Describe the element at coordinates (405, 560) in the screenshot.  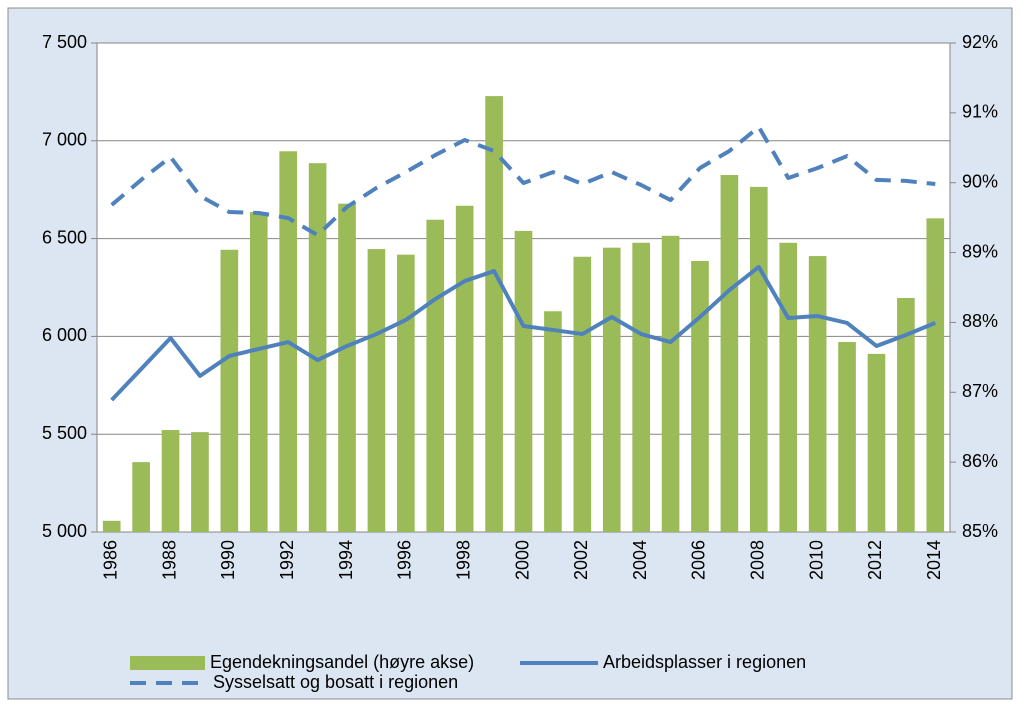
I see `x-tick-label: 1996` at that location.